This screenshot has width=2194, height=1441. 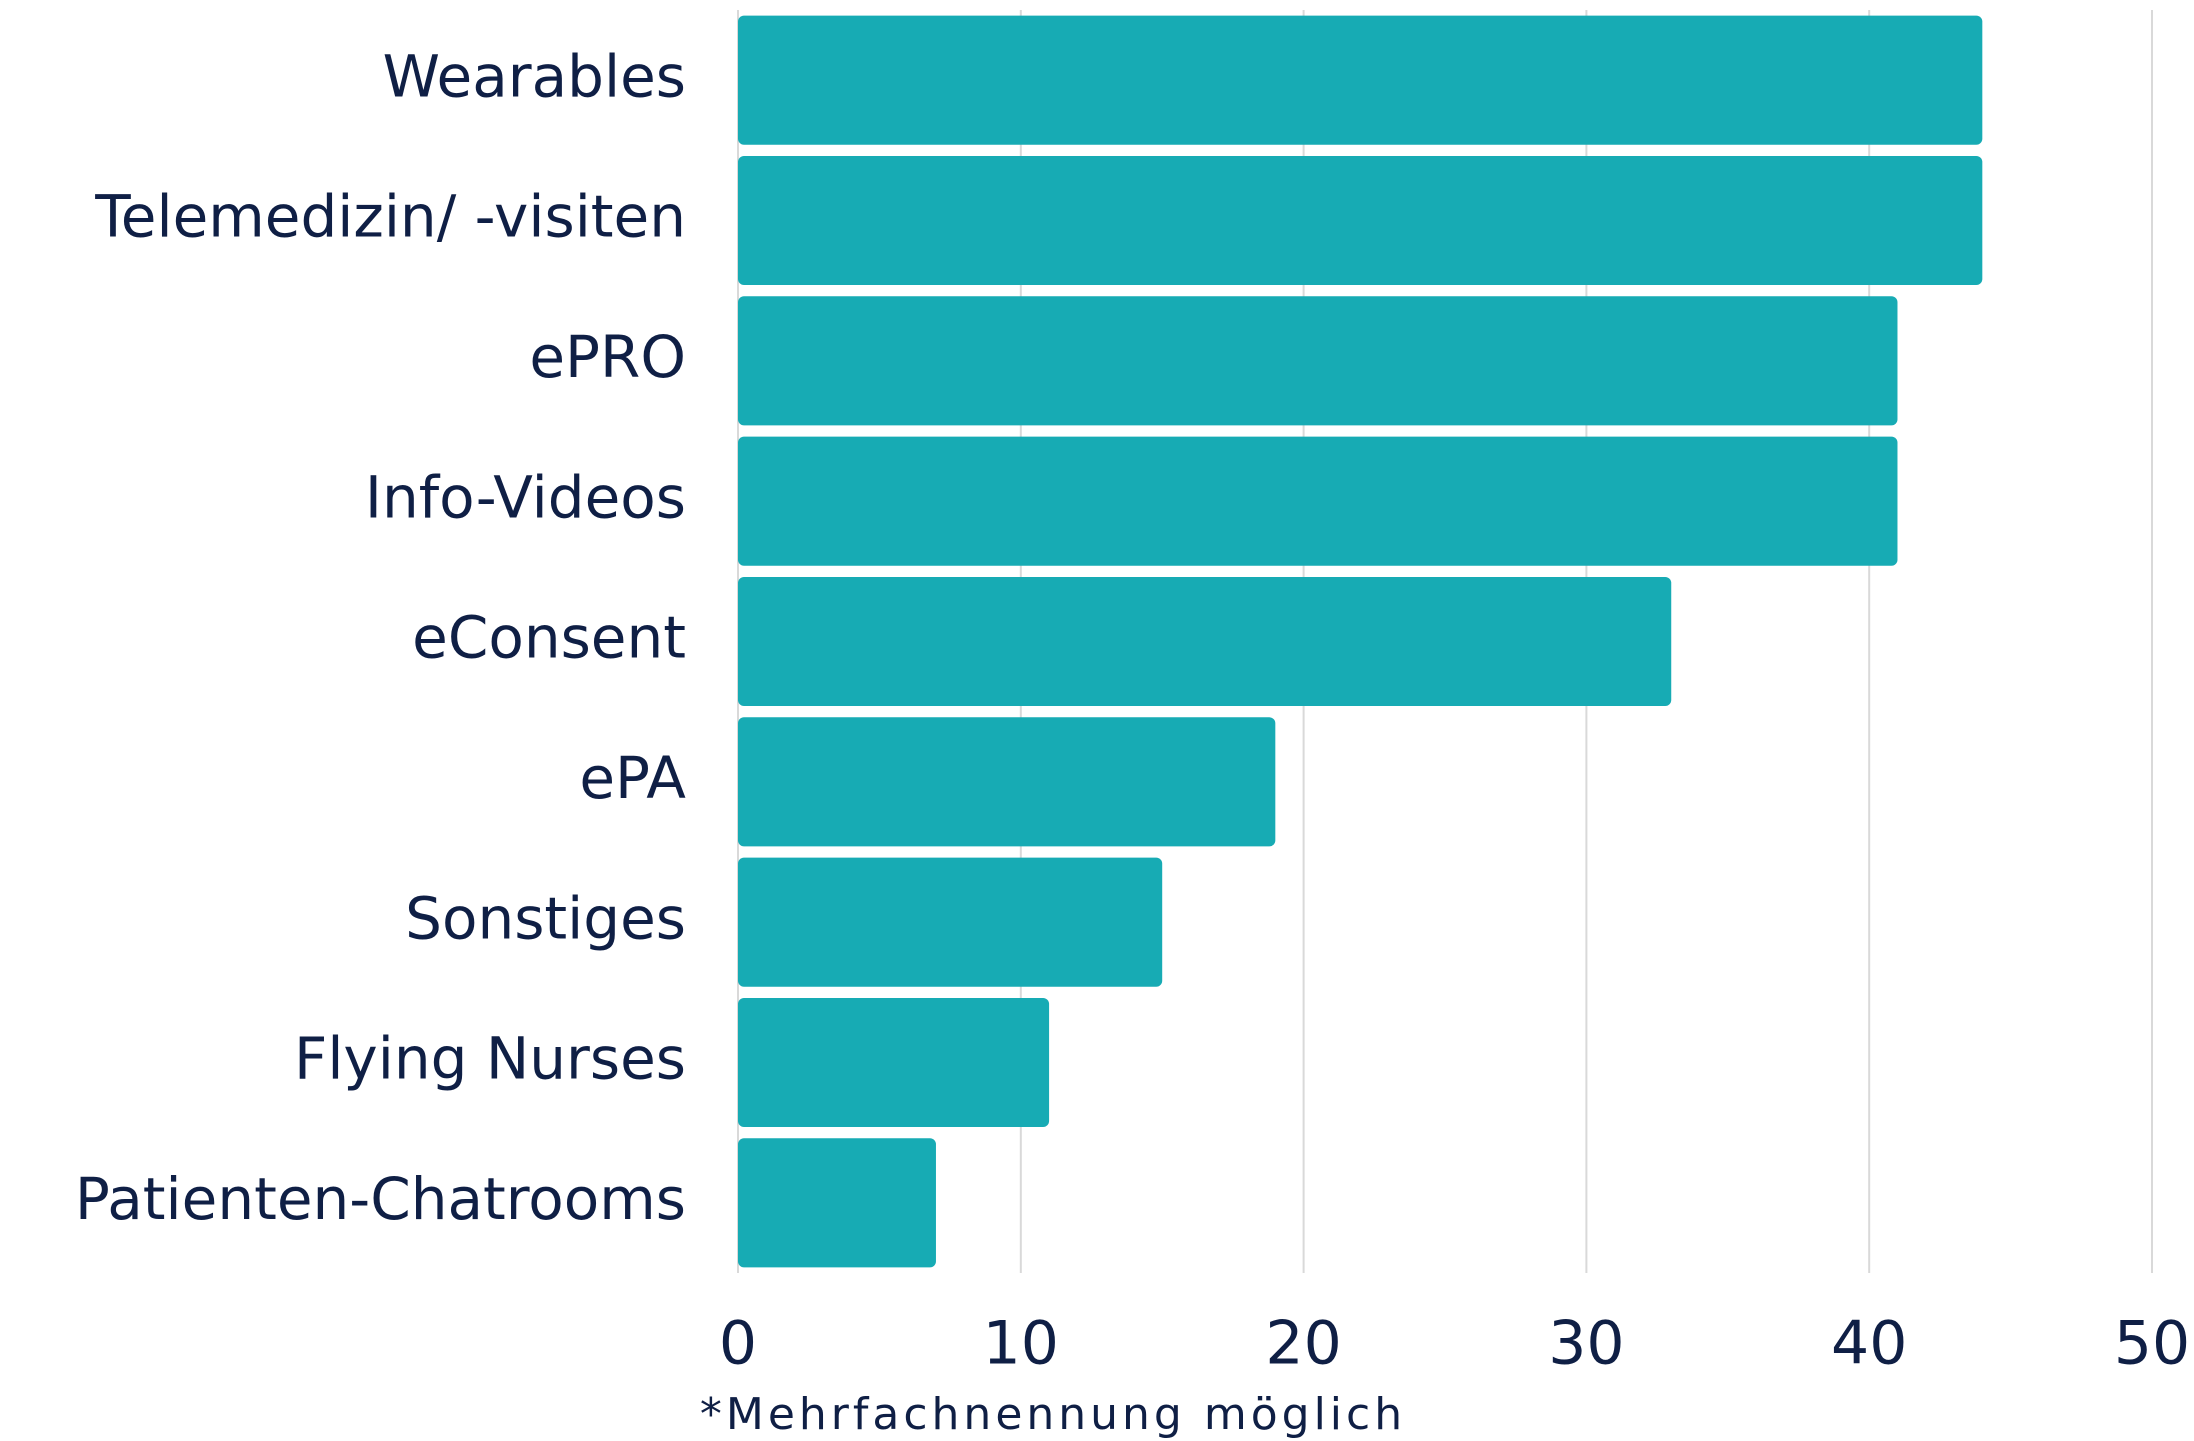 What do you see at coordinates (2152, 1344) in the screenshot?
I see `x-tick-label: 50` at bounding box center [2152, 1344].